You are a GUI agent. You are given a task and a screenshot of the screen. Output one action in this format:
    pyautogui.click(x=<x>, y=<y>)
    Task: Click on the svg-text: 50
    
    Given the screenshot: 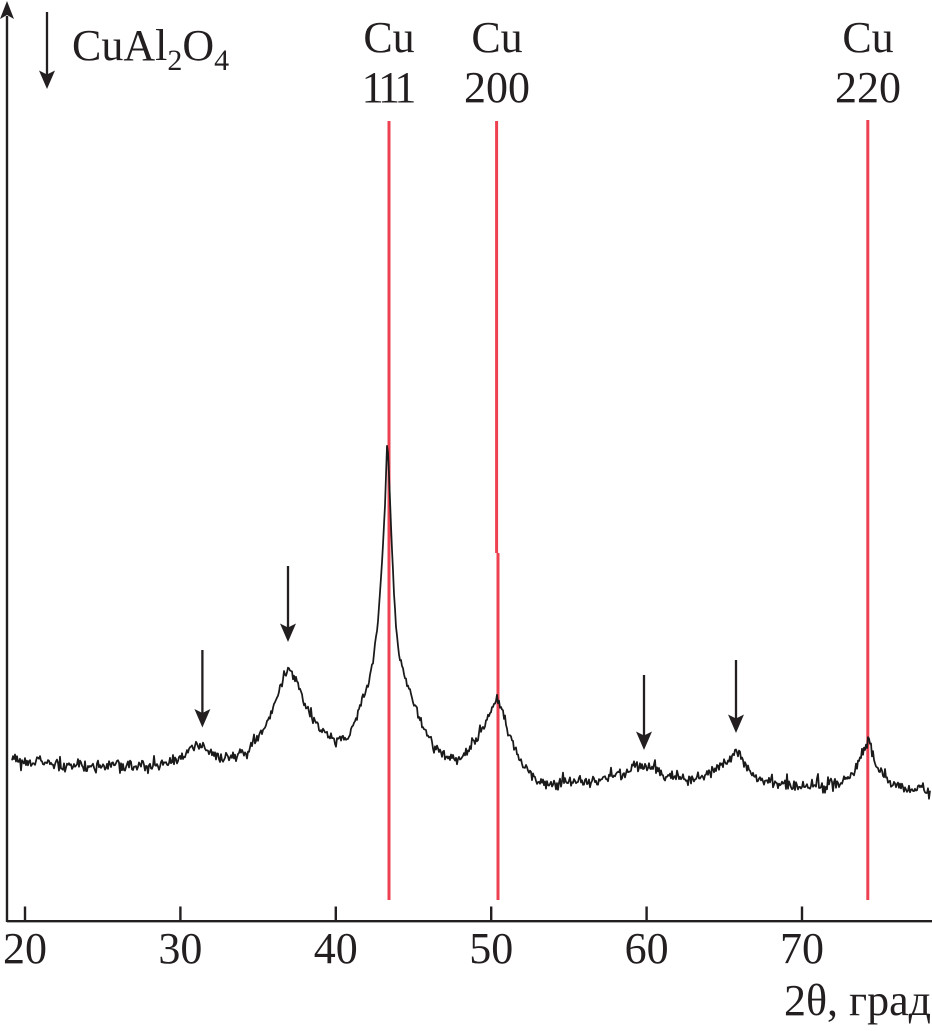 What is the action you would take?
    pyautogui.click(x=491, y=948)
    